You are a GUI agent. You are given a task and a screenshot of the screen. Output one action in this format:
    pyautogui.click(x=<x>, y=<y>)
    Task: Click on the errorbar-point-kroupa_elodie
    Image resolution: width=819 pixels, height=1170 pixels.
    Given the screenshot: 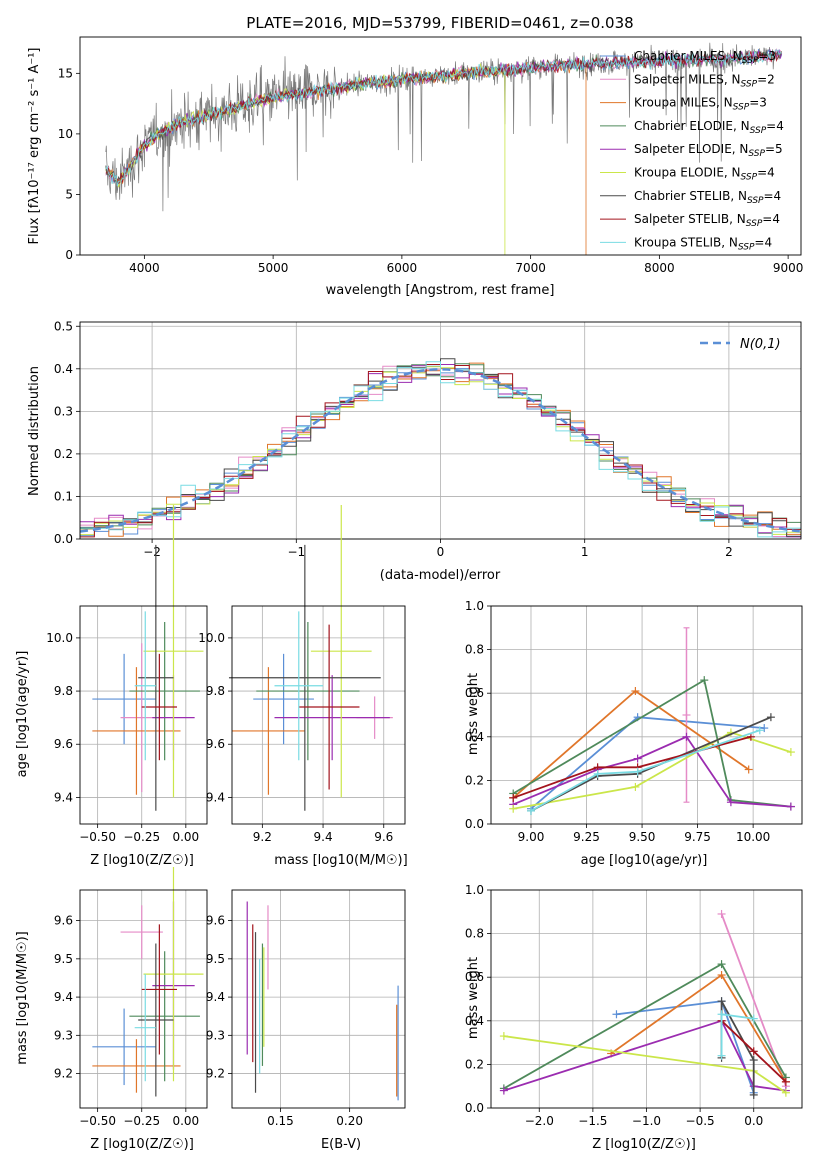 What is the action you would take?
    pyautogui.click(x=341, y=651)
    